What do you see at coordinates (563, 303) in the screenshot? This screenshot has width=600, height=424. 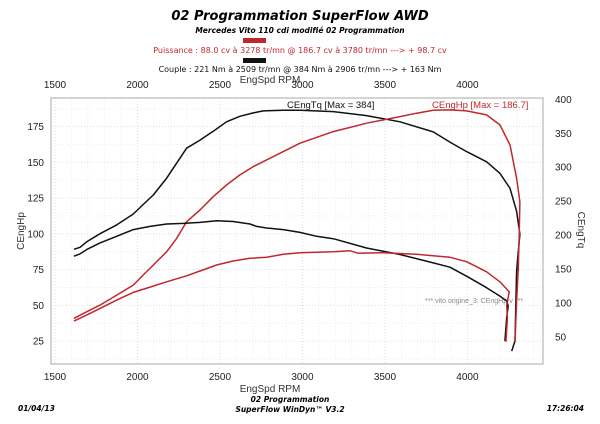 I see `y-tick-right: 100` at bounding box center [563, 303].